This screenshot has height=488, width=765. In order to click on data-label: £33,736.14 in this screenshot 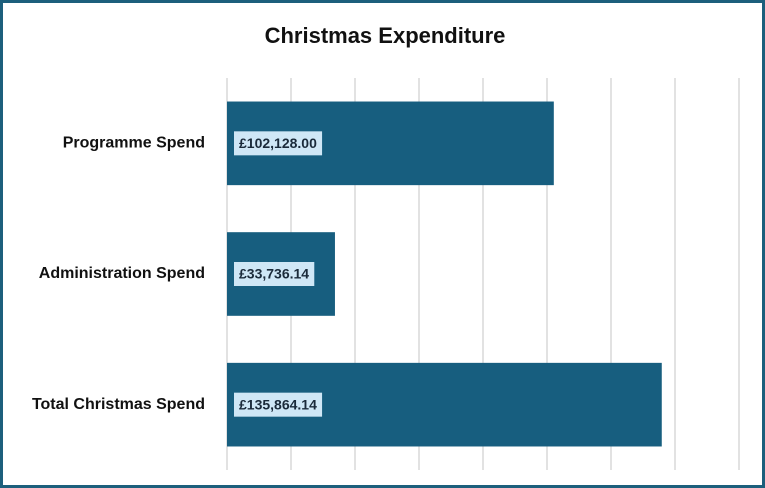, I will do `click(274, 274)`.